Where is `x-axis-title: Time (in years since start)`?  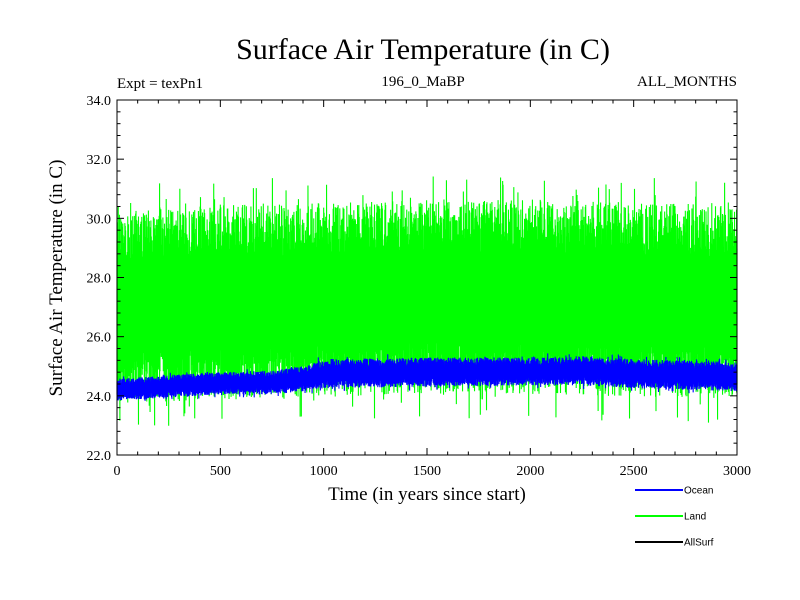
x-axis-title: Time (in years since start) is located at coordinates (427, 494).